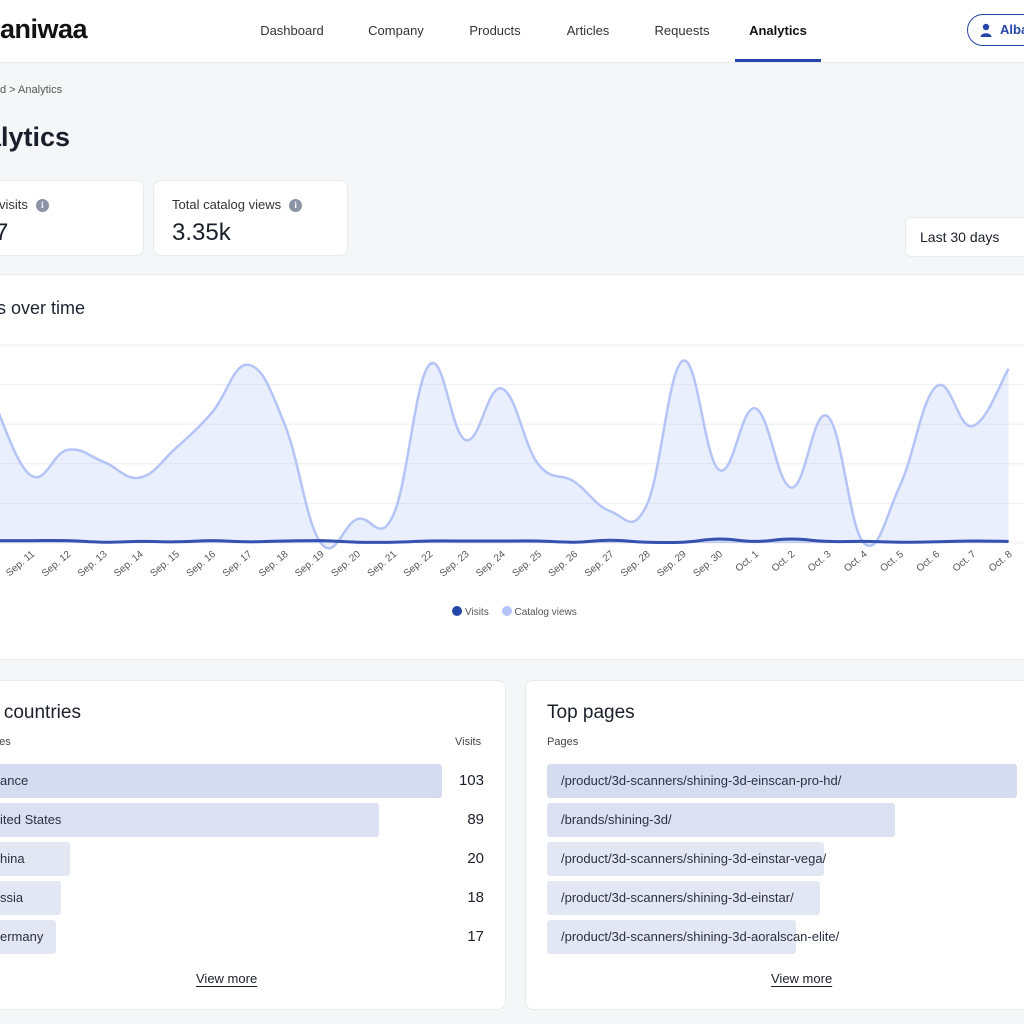 The width and height of the screenshot is (1024, 1024). Describe the element at coordinates (12, 858) in the screenshot. I see `country-name: hina` at that location.